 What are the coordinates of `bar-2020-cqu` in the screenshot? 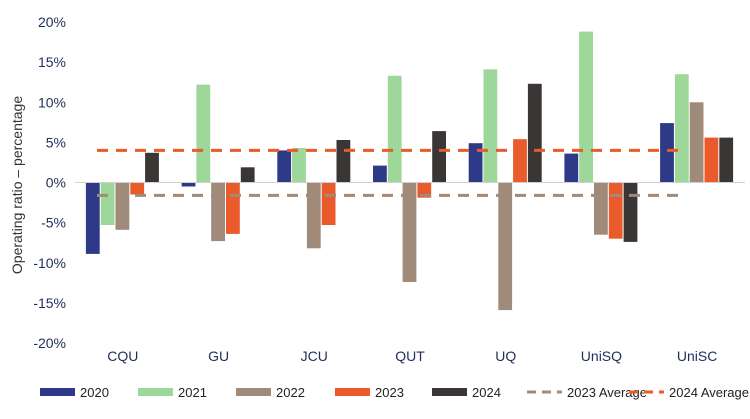 It's located at (92, 218).